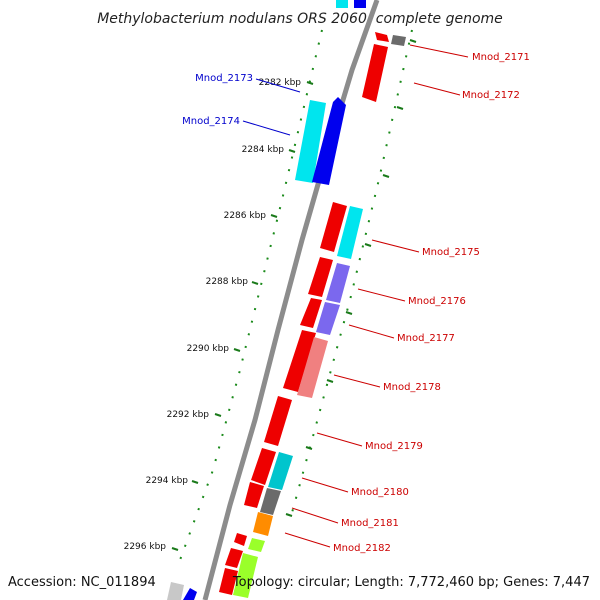  I want to click on gene-gray-bottom, so click(175, 591).